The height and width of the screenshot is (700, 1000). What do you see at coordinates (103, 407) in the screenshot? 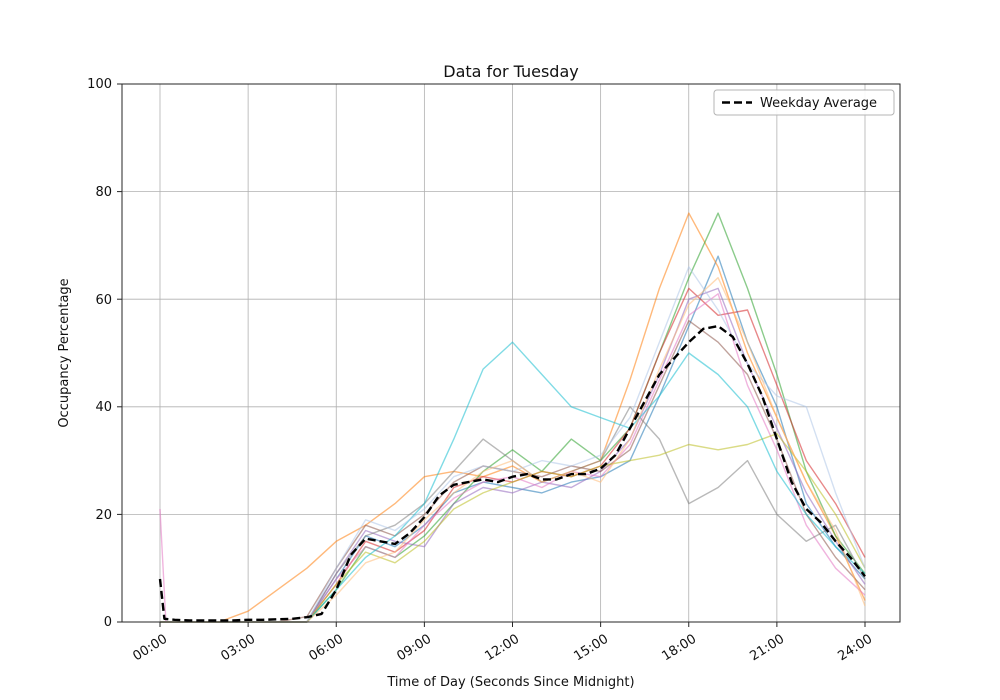
I see `y-tick-label-40: 40` at bounding box center [103, 407].